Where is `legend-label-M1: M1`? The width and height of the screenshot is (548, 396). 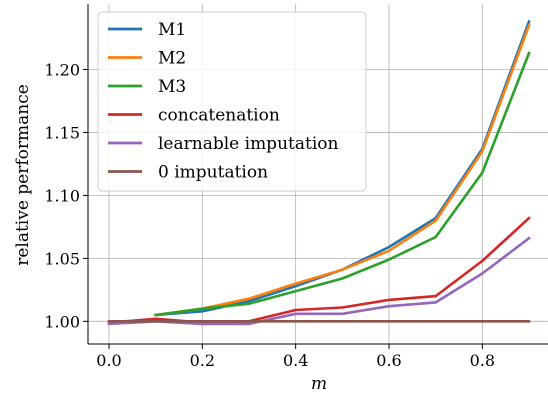 legend-label-M1: M1 is located at coordinates (172, 30).